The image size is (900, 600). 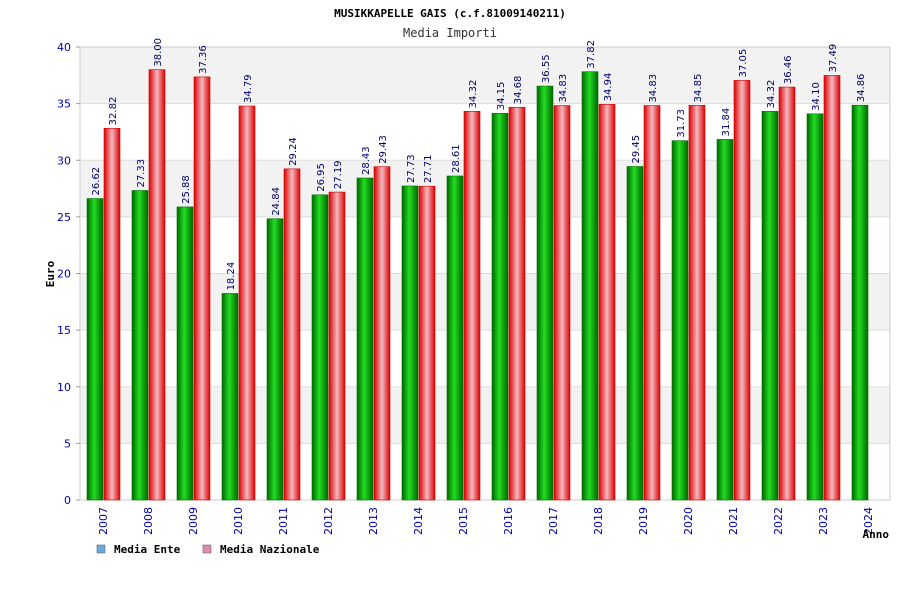 What do you see at coordinates (67, 500) in the screenshot?
I see `y-tick-label: 0` at bounding box center [67, 500].